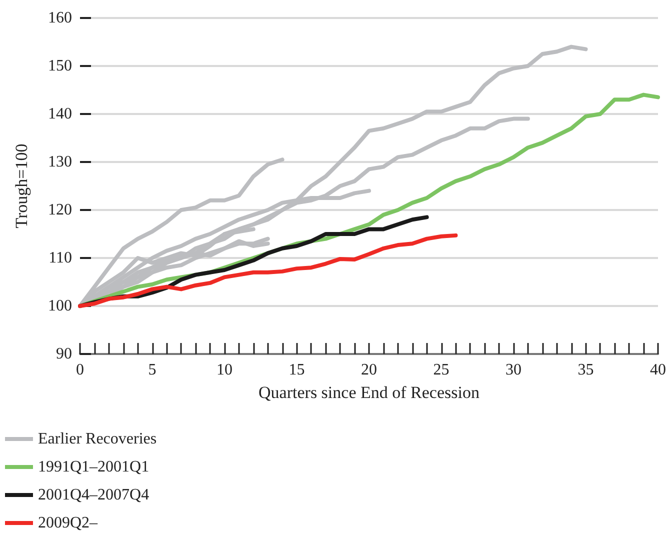 The width and height of the screenshot is (670, 540). What do you see at coordinates (658, 370) in the screenshot?
I see `x-tick-label: 40` at bounding box center [658, 370].